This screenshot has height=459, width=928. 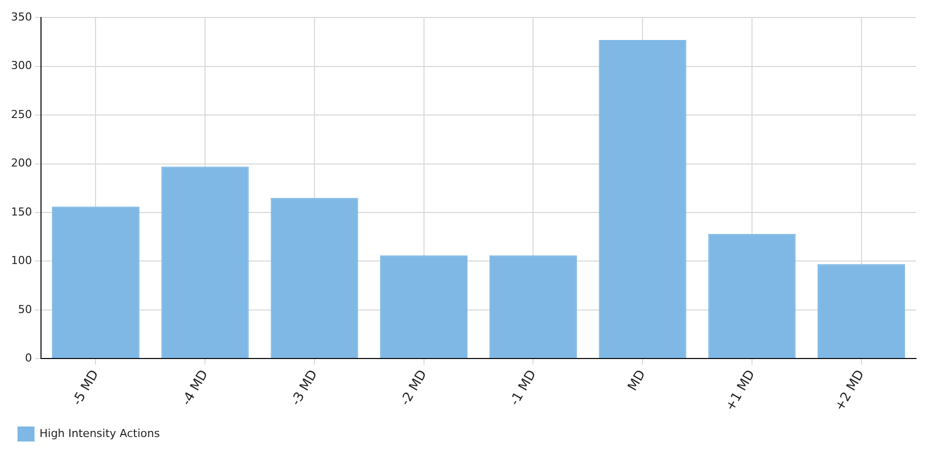 I want to click on y-tick-label: 200, so click(x=21, y=163).